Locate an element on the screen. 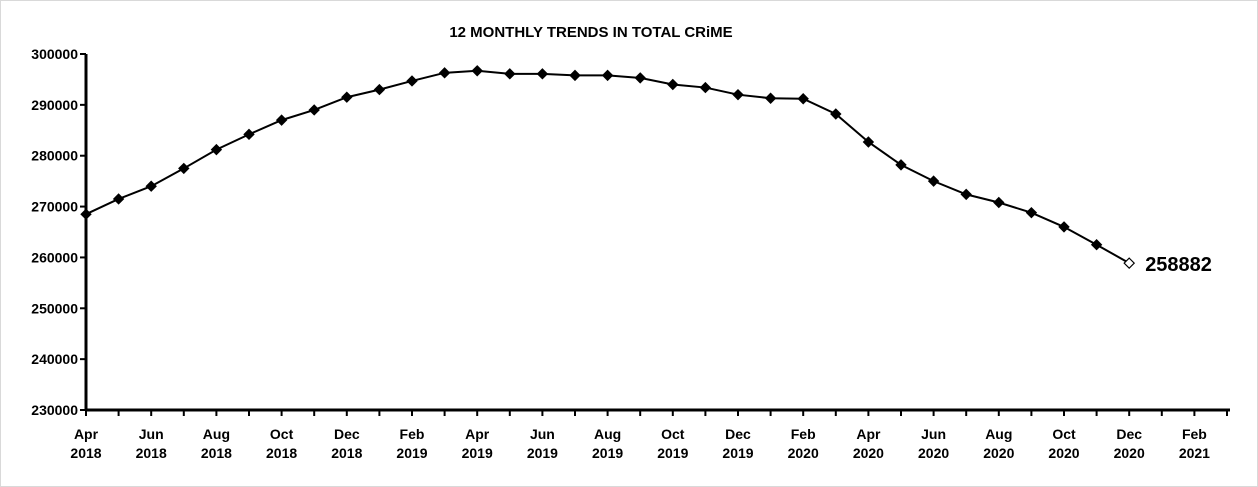 This screenshot has height=487, width=1258. x-tick-label: Aug 2019 is located at coordinates (607, 443).